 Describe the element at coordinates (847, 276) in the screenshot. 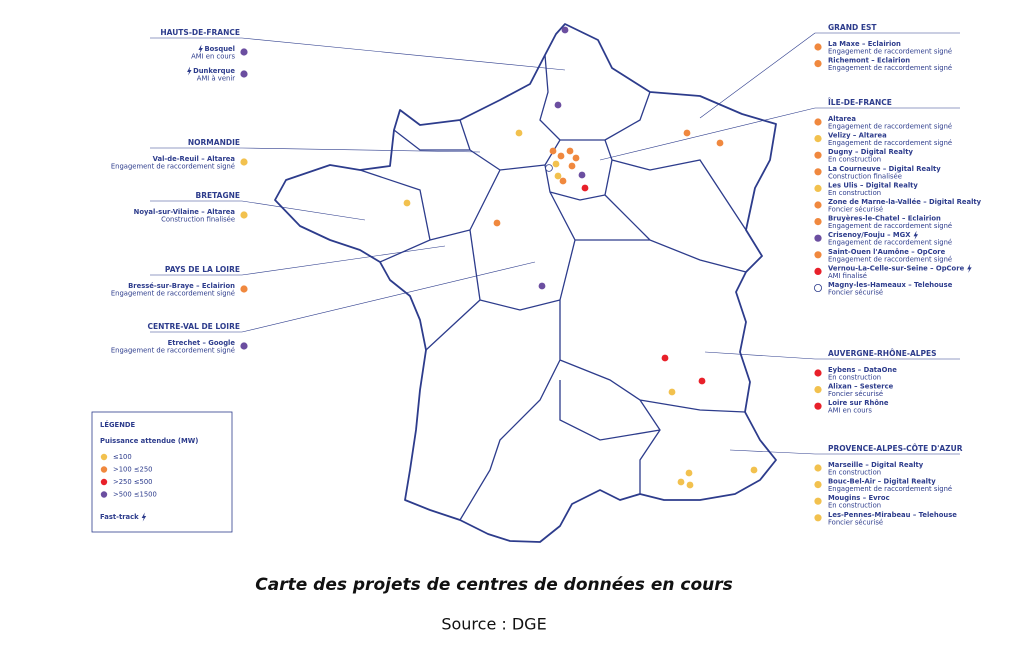

I see `project-status: AMI finalisé` at that location.